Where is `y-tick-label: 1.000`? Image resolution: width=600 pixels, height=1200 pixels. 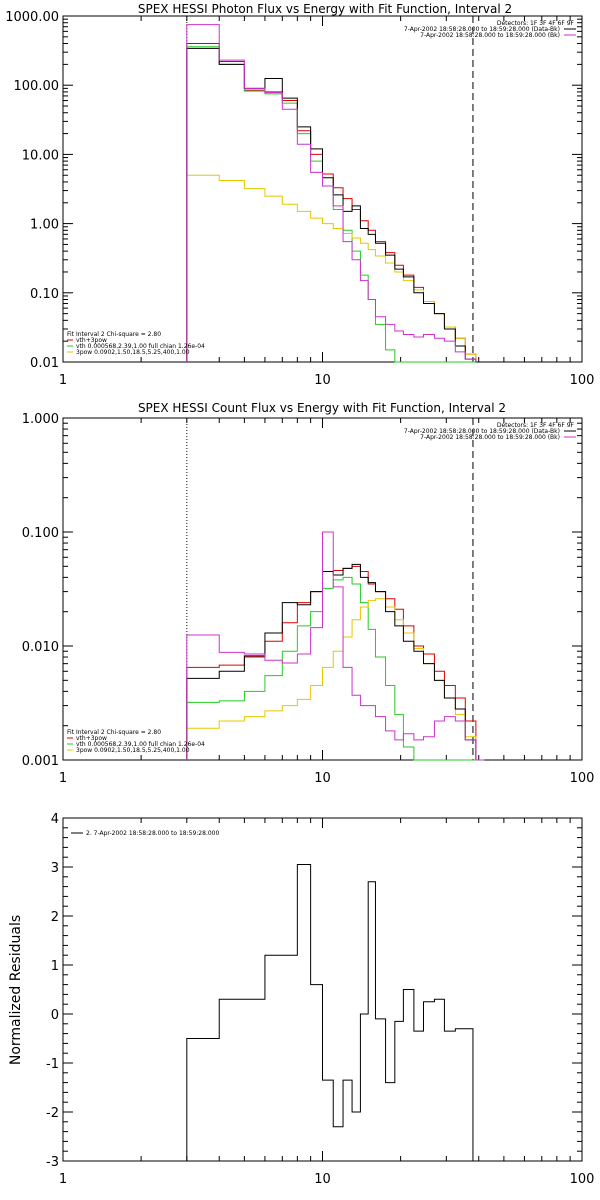 y-tick-label: 1.000 is located at coordinates (40, 419).